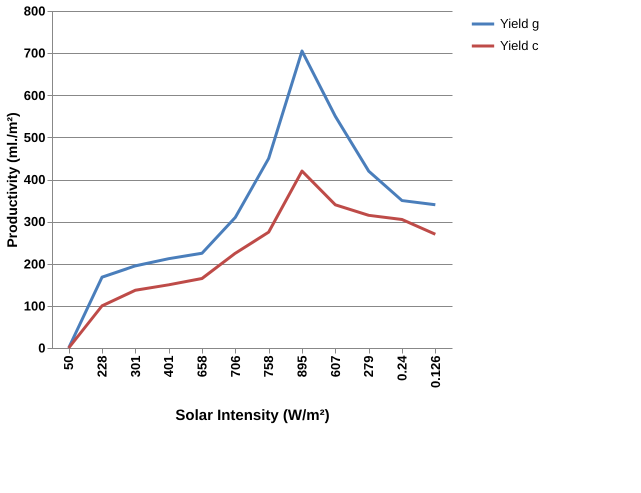  Describe the element at coordinates (35, 11) in the screenshot. I see `y-tick-label: 800` at that location.